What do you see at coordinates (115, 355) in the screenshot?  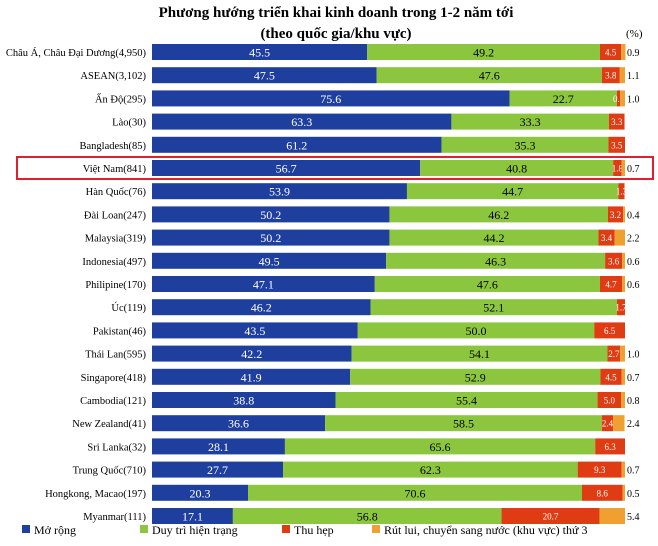 I see `category-label: Thái Lan(595)` at bounding box center [115, 355].